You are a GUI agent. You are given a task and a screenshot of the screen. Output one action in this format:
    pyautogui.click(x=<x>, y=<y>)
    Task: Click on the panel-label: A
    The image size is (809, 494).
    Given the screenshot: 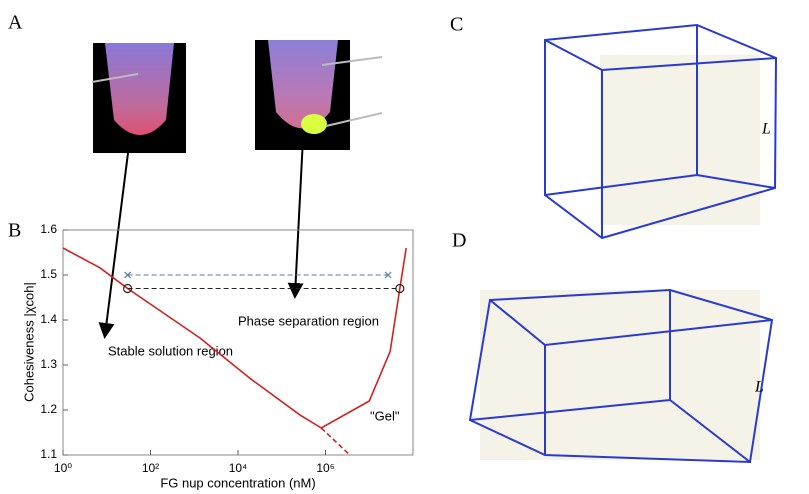 What is the action you would take?
    pyautogui.click(x=15, y=23)
    